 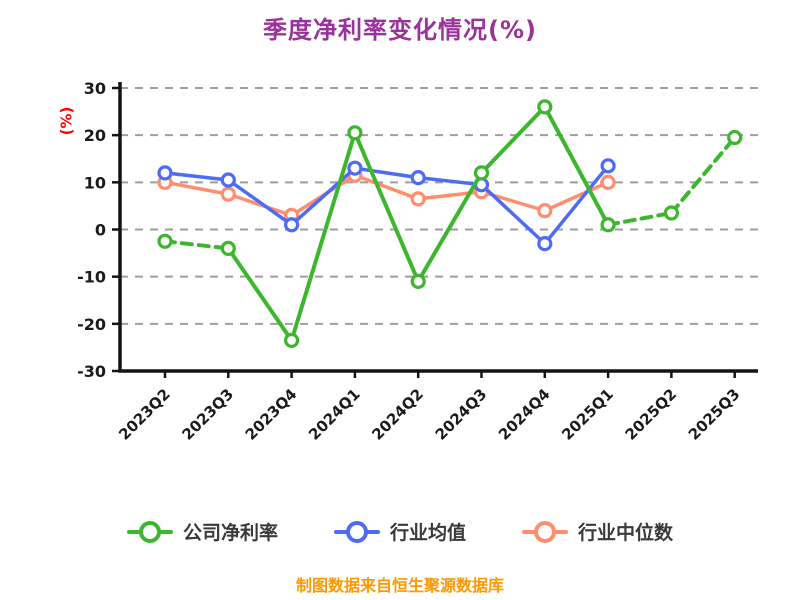 What do you see at coordinates (91, 324) in the screenshot?
I see `svg-text: -20` at bounding box center [91, 324].